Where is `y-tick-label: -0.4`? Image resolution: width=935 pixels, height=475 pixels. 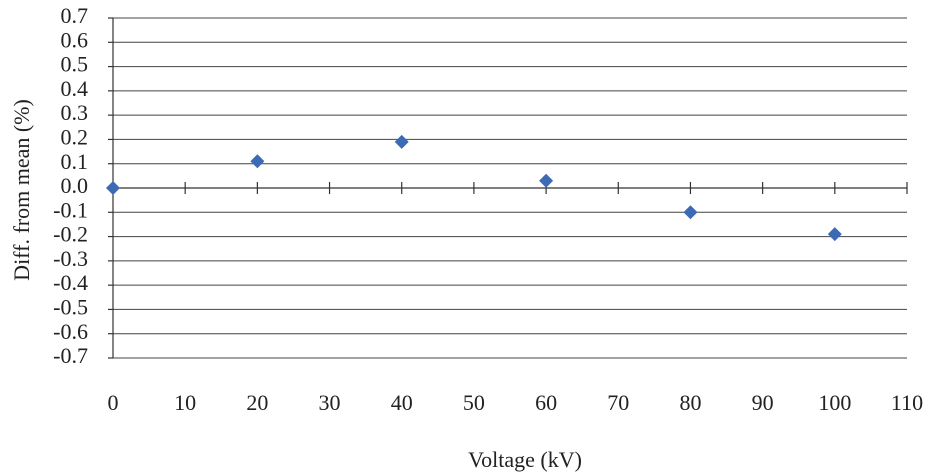
y-tick-label: -0.4 is located at coordinates (70, 282).